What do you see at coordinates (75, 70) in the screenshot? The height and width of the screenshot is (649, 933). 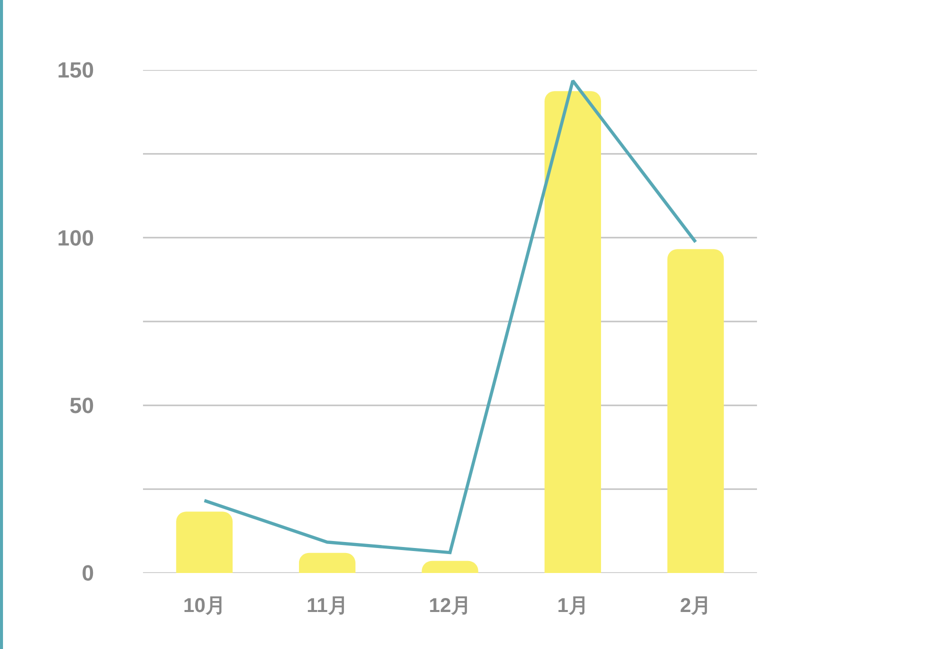 I see `y-tick-label: 150` at bounding box center [75, 70].